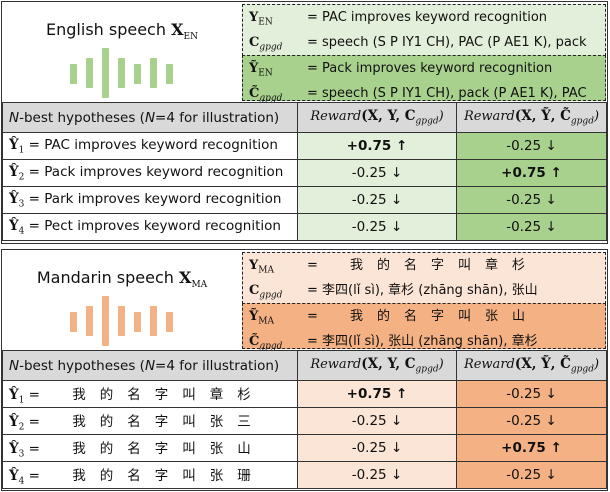 The height and width of the screenshot is (492, 610). Describe the element at coordinates (154, 225) in the screenshot. I see `hypothesis-text: = Pect improves keyword recognition` at that location.